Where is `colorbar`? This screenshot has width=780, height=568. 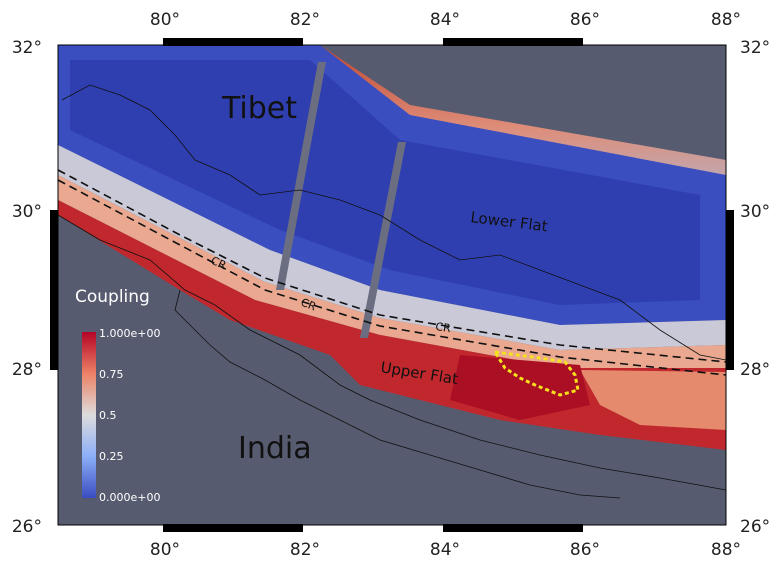
colorbar is located at coordinates (89, 415).